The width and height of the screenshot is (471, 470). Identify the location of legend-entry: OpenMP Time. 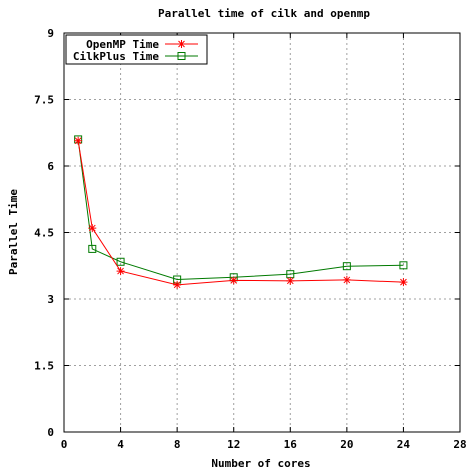
(142, 44).